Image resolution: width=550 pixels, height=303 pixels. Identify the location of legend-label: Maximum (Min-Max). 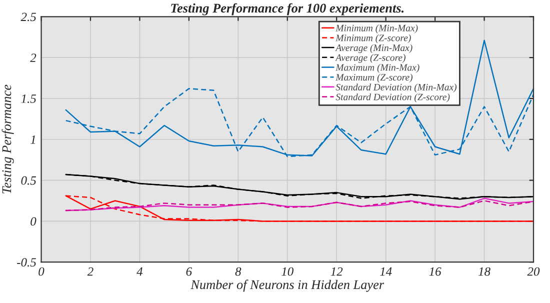
(378, 68).